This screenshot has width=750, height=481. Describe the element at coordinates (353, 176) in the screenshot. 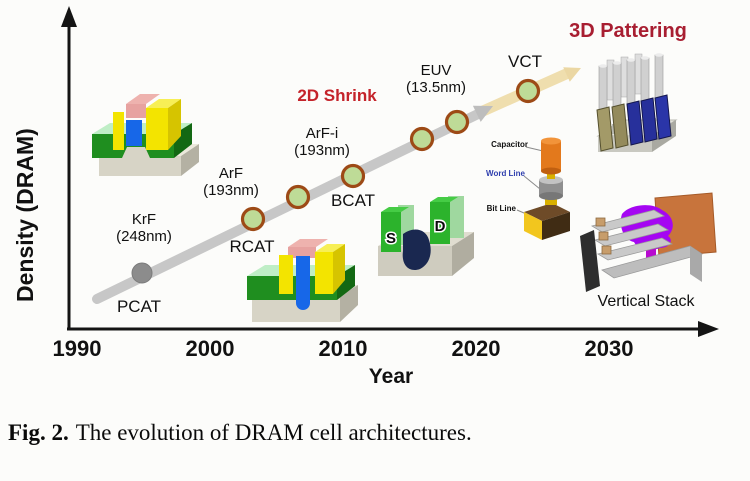

I see `bcat-node` at that location.